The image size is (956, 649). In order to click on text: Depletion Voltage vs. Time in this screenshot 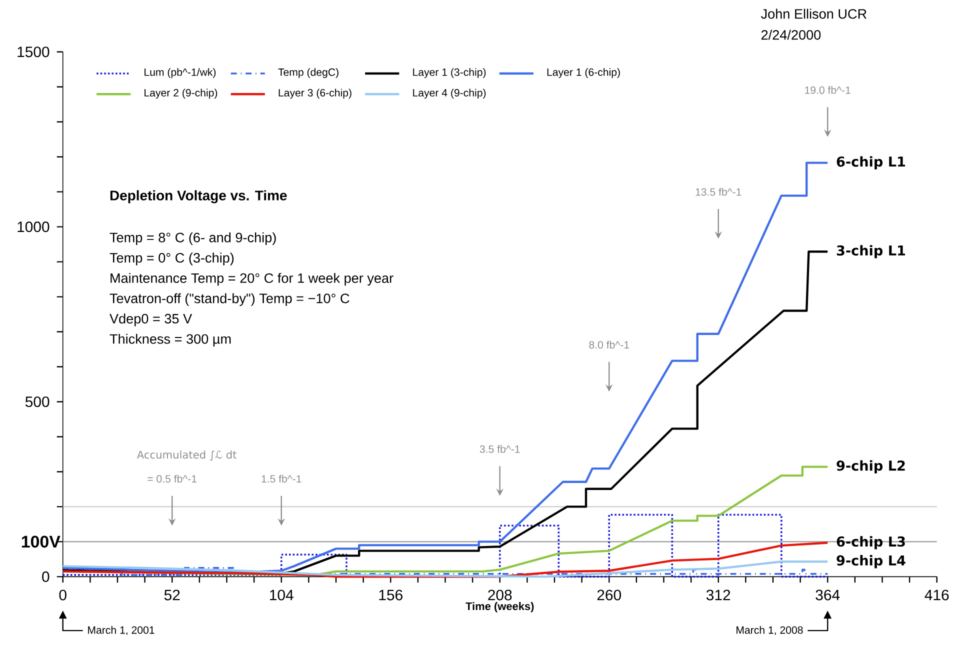, I will do `click(198, 197)`.